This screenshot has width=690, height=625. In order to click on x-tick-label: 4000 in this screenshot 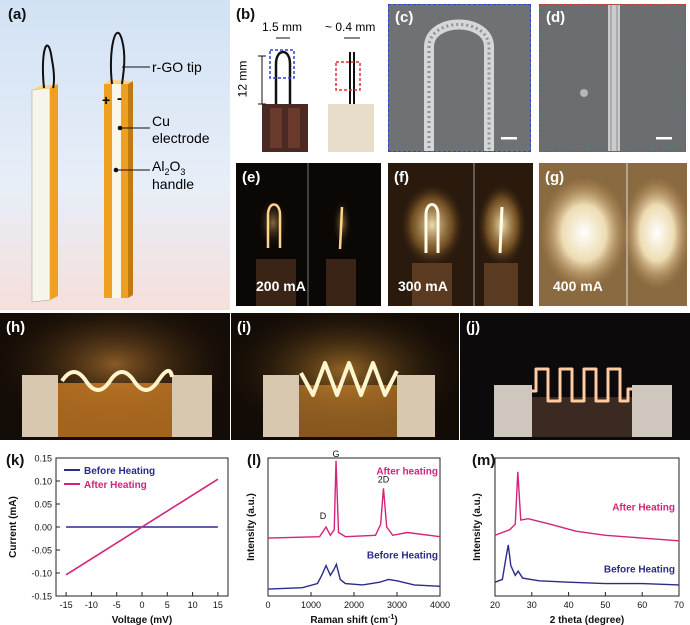, I will do `click(440, 605)`.